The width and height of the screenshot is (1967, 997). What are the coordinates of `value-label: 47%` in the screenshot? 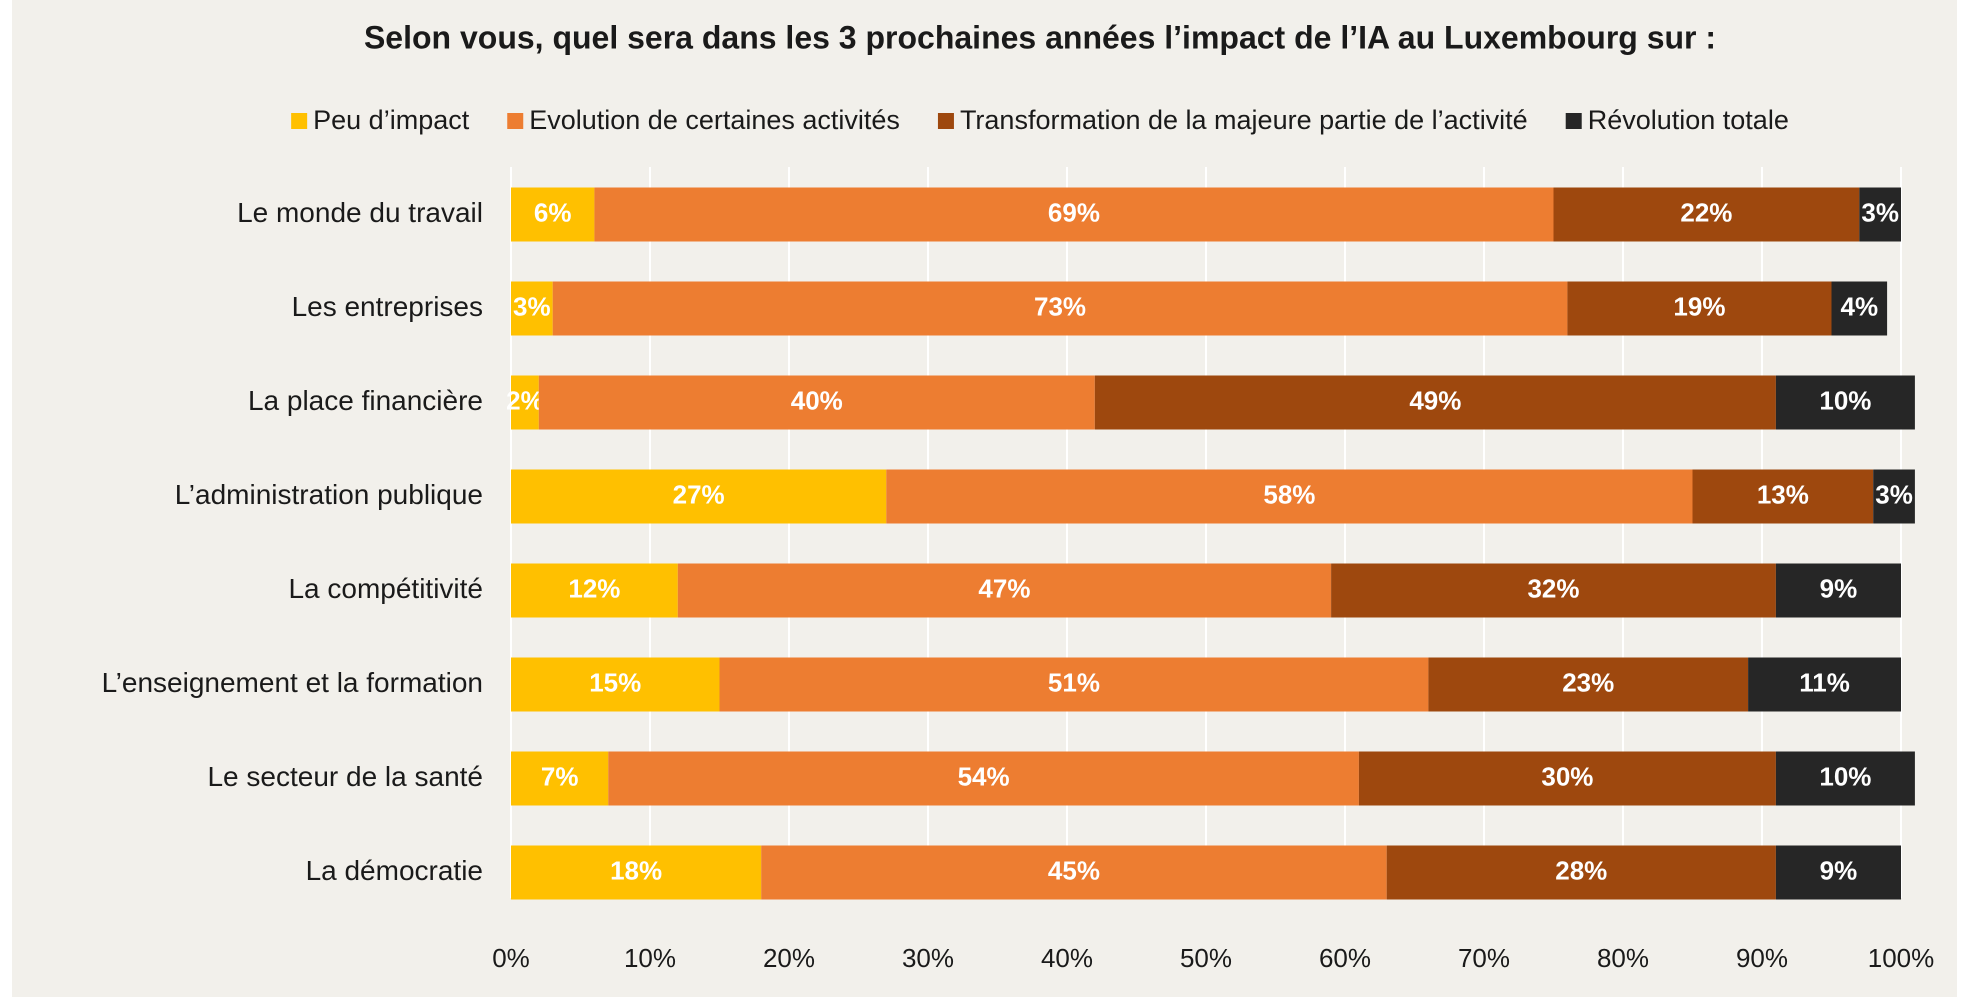 It's located at (1004, 588).